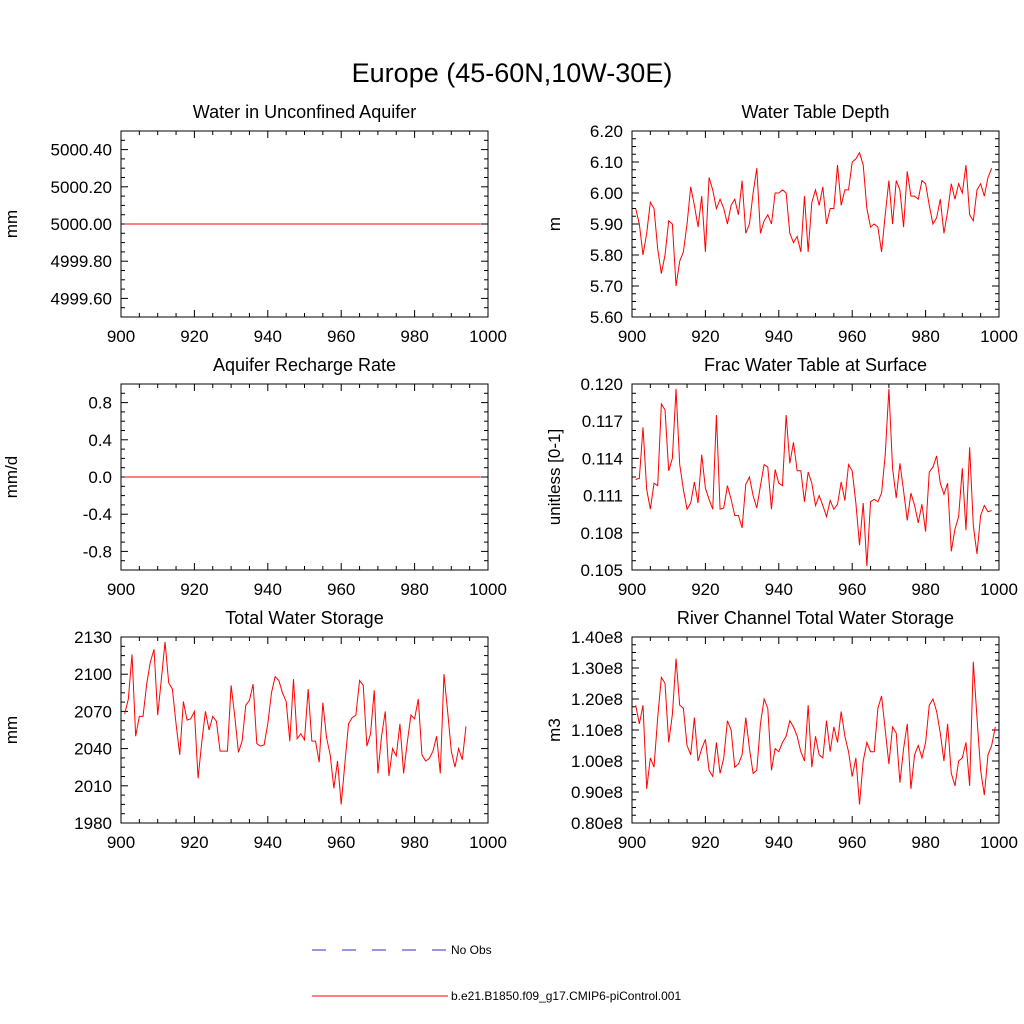 The image size is (1024, 1024). Describe the element at coordinates (471, 950) in the screenshot. I see `legend-label: No Obs` at that location.